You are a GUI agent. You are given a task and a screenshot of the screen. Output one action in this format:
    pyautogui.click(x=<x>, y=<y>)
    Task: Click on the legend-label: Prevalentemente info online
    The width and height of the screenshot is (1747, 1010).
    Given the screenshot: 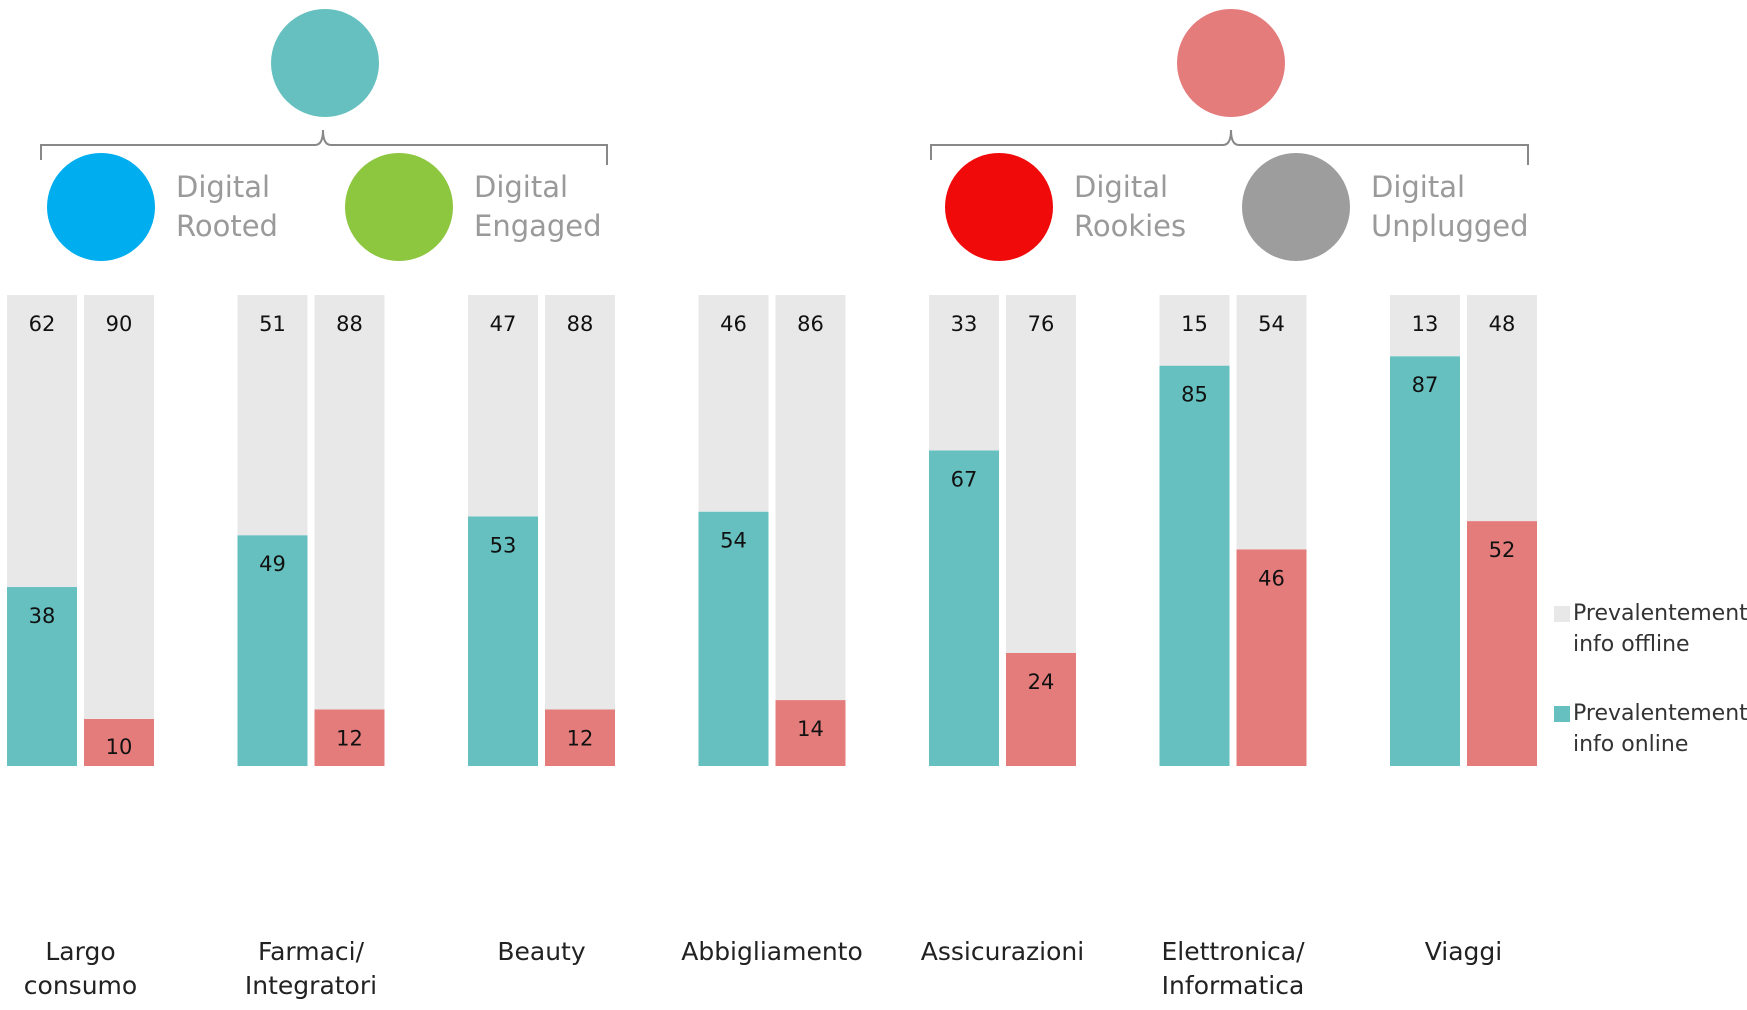 What is the action you would take?
    pyautogui.click(x=1660, y=729)
    